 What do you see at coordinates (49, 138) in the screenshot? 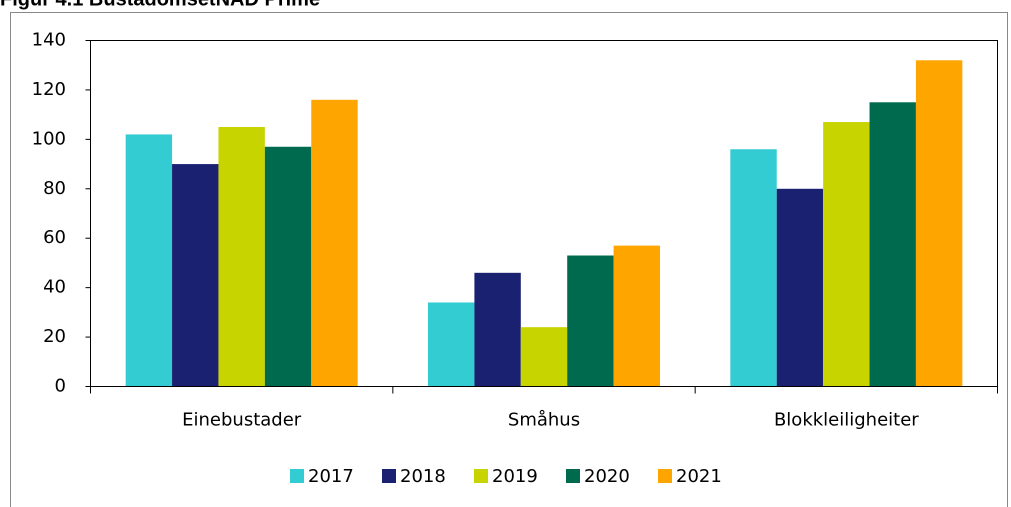
I see `y-tick-label: 100` at bounding box center [49, 138].